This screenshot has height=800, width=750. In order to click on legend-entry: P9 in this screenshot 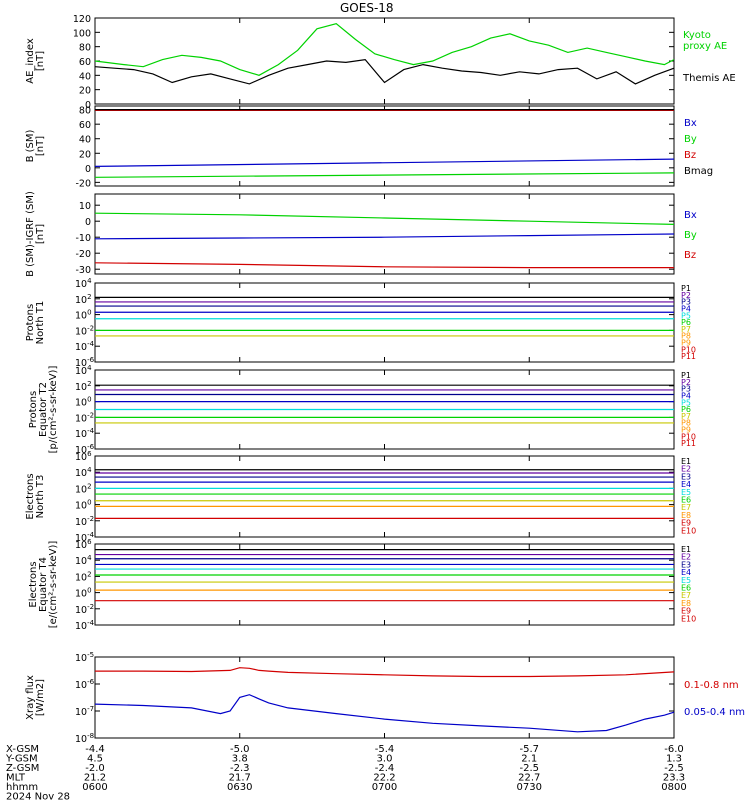, I will do `click(686, 430)`.